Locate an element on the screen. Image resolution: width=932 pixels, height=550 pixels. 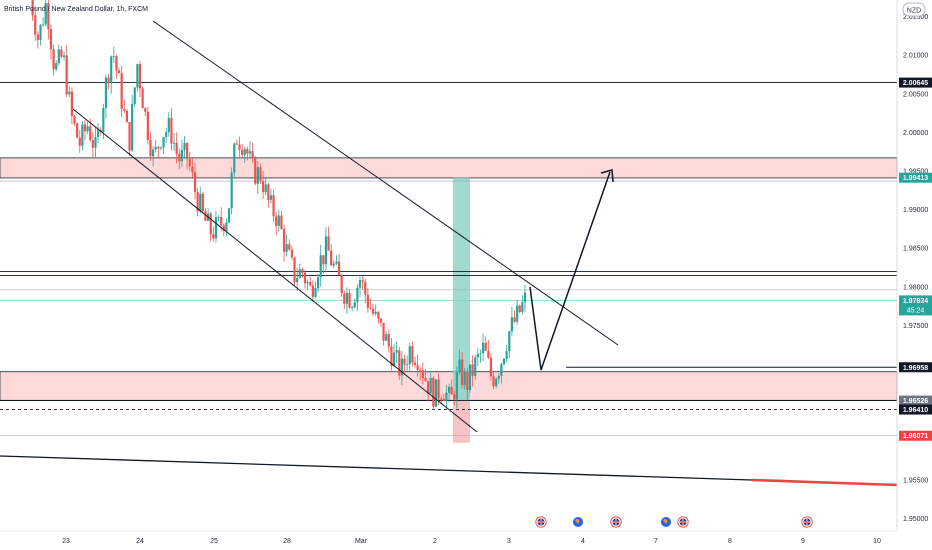
price-label-text: 1.96526 is located at coordinates (915, 401).